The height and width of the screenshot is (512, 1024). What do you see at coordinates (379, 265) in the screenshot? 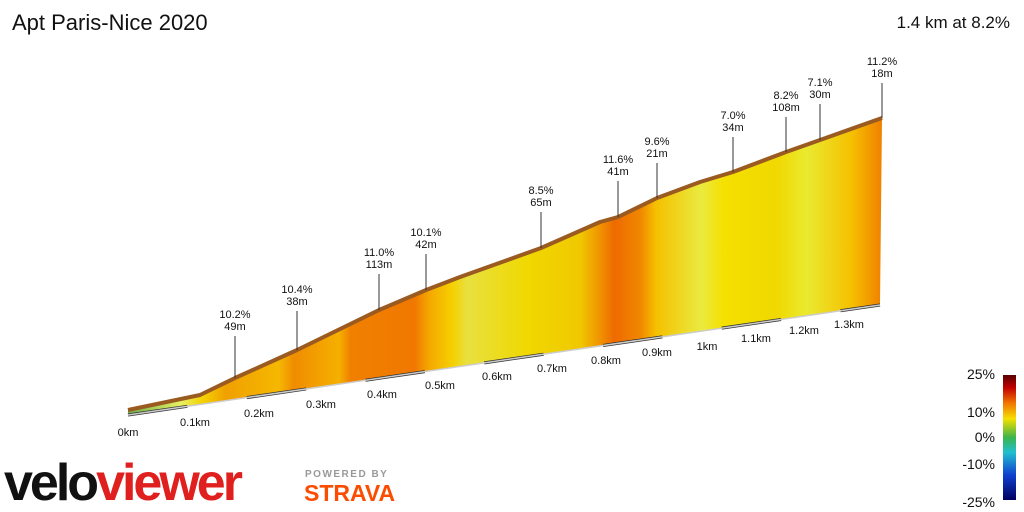
I see `segment-length: 113m` at bounding box center [379, 265].